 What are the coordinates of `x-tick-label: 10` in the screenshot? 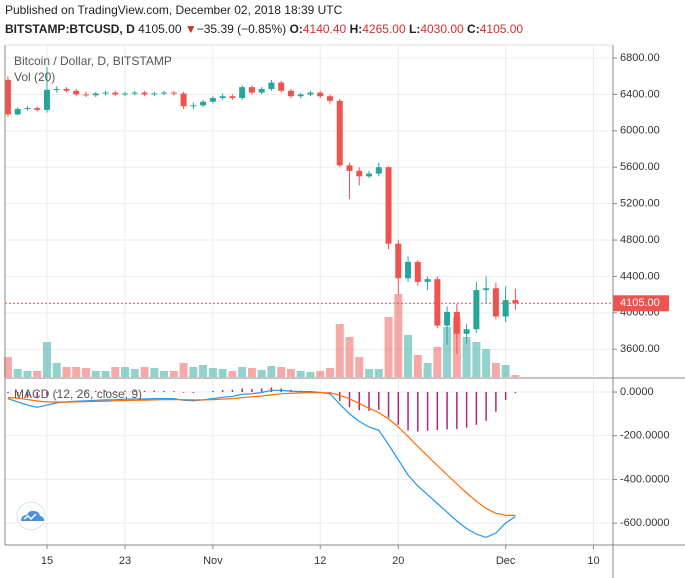 It's located at (593, 561).